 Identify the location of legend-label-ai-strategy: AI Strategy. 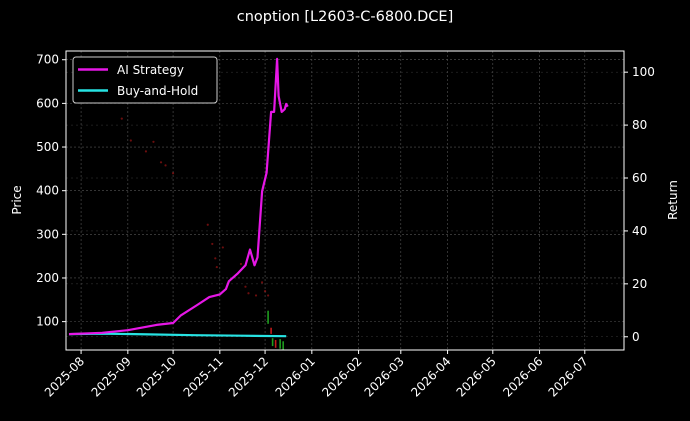
(150, 70).